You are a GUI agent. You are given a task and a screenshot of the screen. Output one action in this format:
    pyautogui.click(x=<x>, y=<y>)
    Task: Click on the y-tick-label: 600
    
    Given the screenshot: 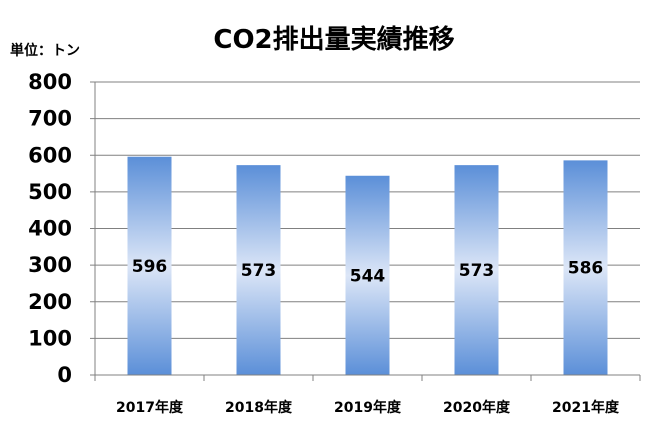 What is the action you would take?
    pyautogui.click(x=50, y=155)
    